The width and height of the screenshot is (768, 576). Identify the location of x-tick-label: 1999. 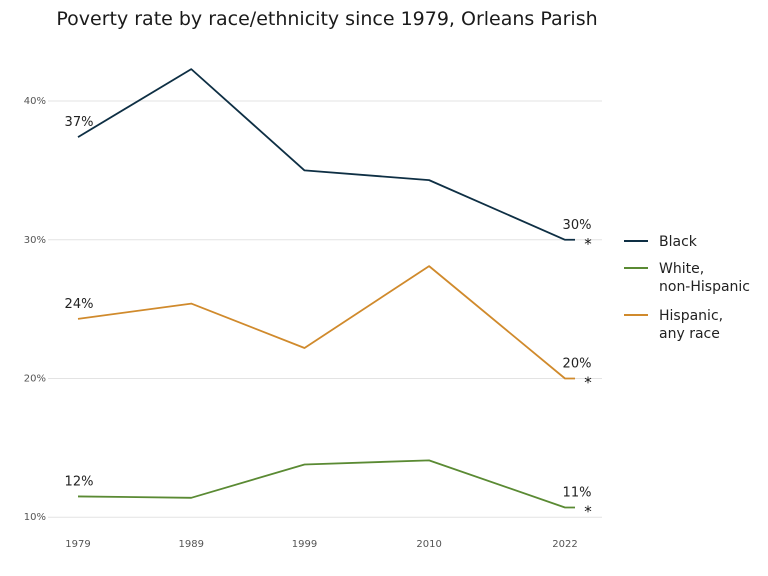
(304, 544).